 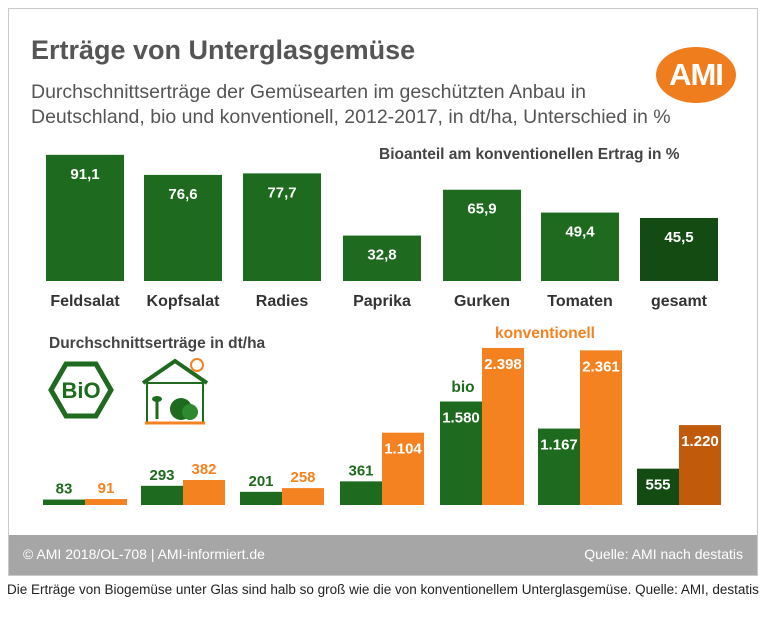 I want to click on sun-icon, so click(x=197, y=365).